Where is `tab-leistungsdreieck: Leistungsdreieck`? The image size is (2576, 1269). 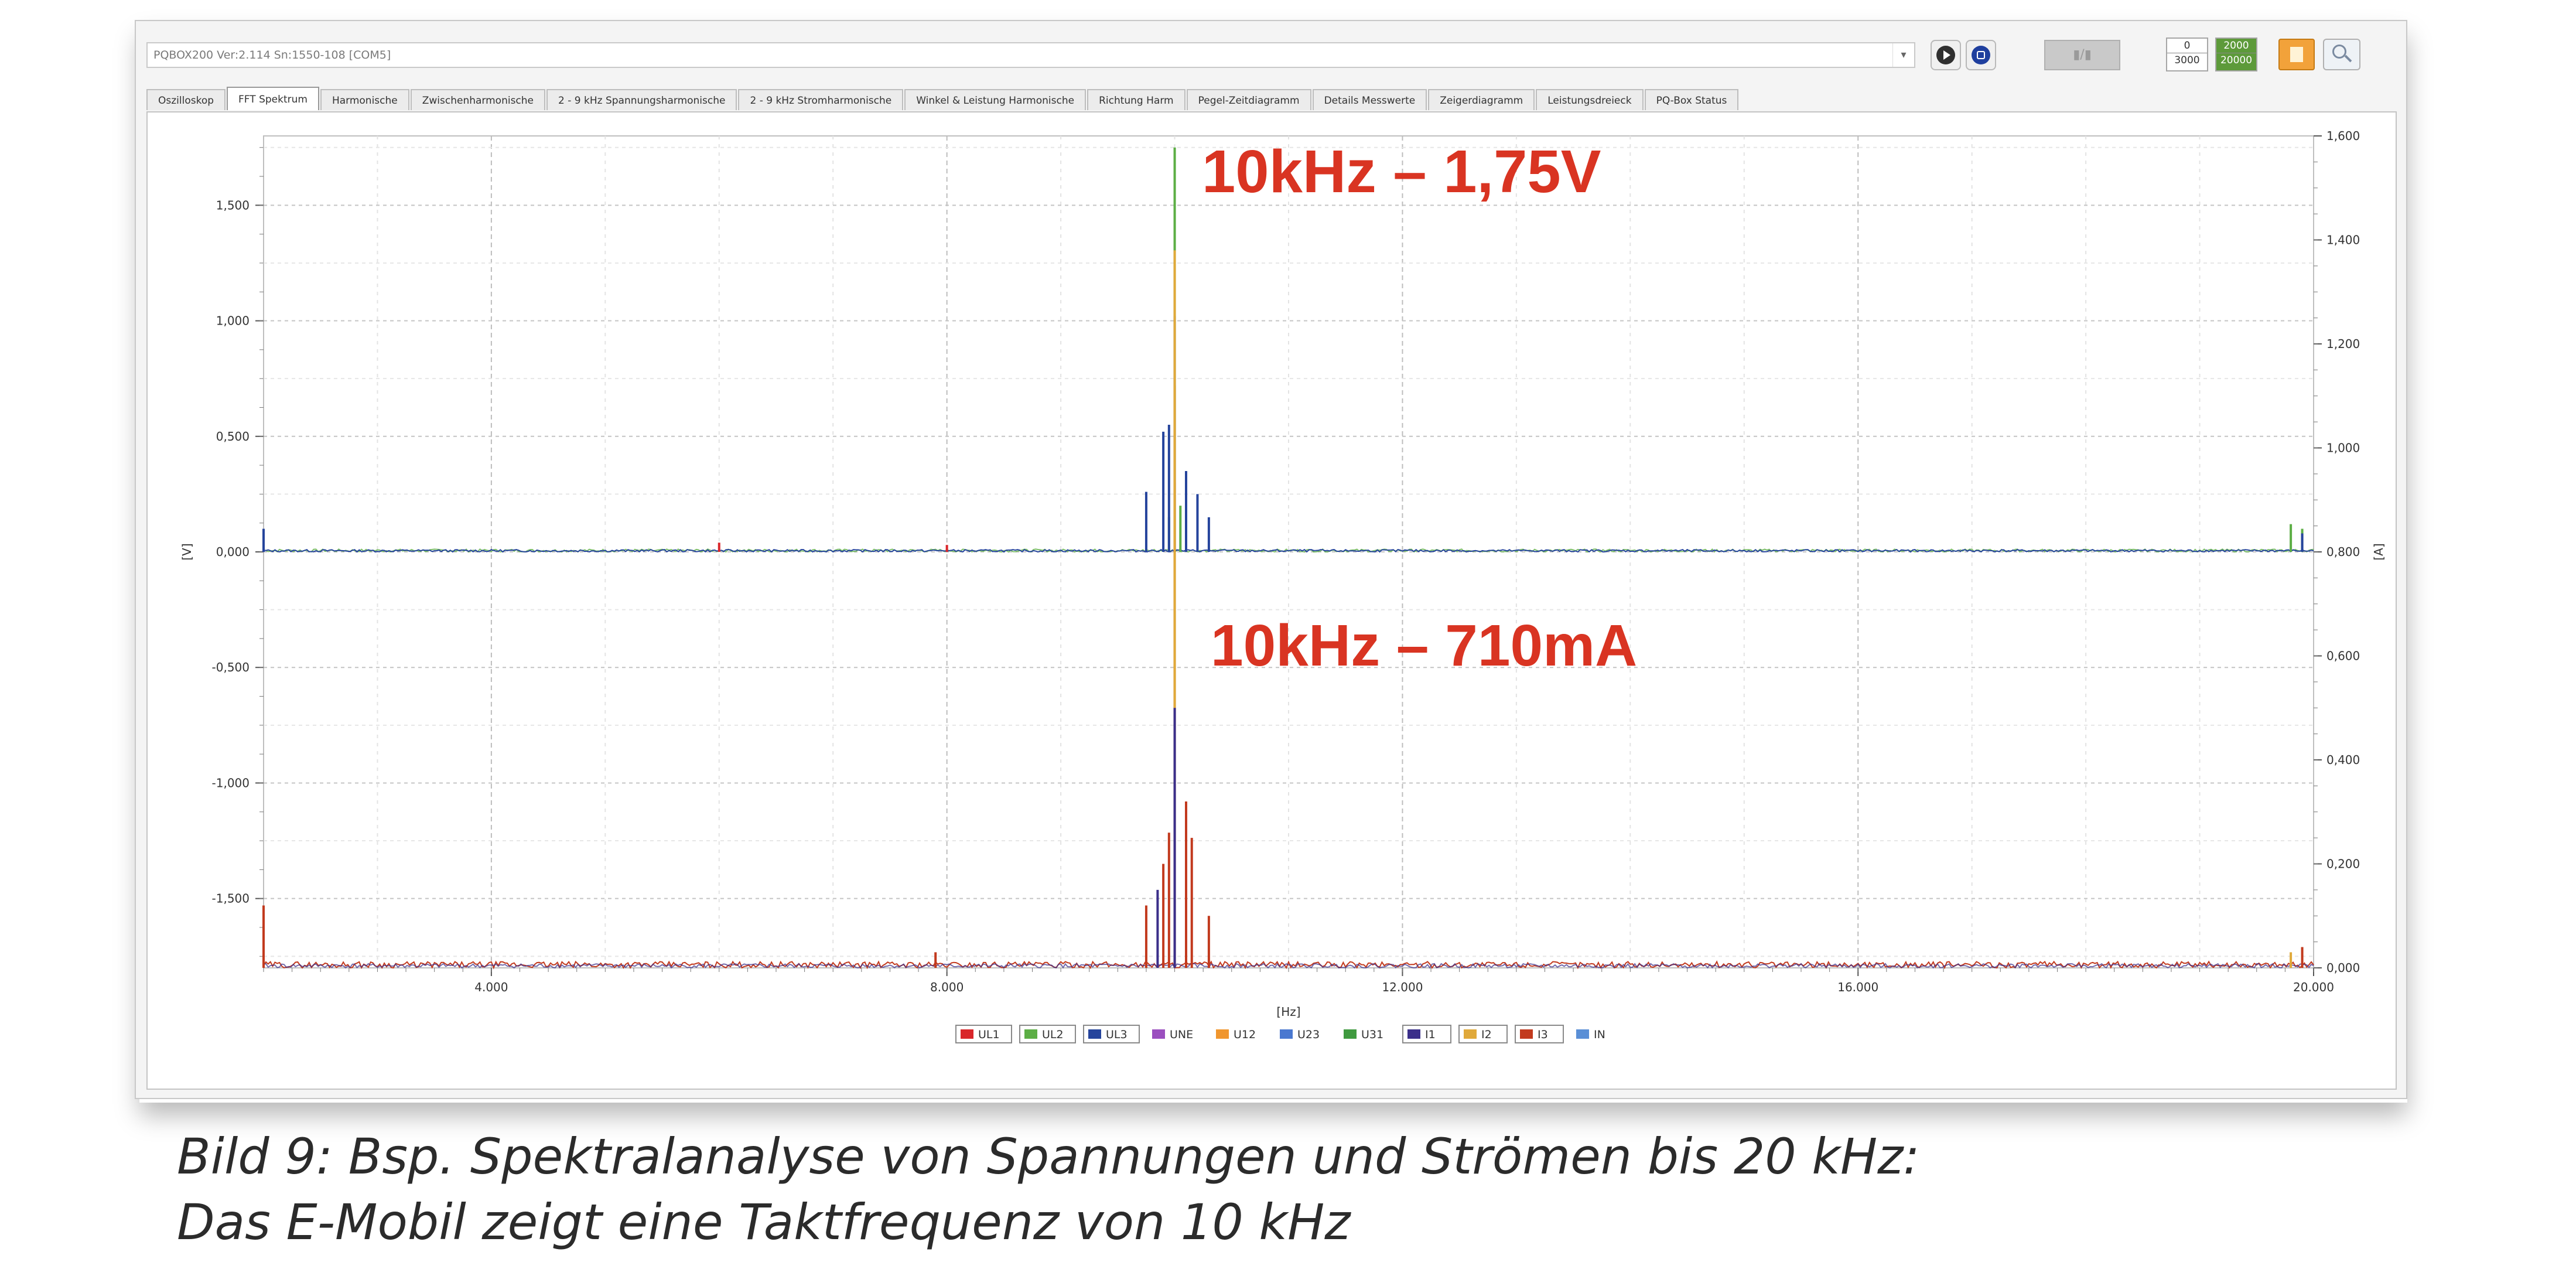 tab-leistungsdreieck: Leistungsdreieck is located at coordinates (1590, 99).